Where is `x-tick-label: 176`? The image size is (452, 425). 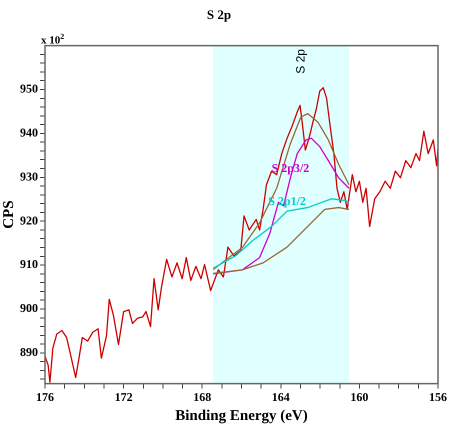
x-tick-label: 176 is located at coordinates (45, 397).